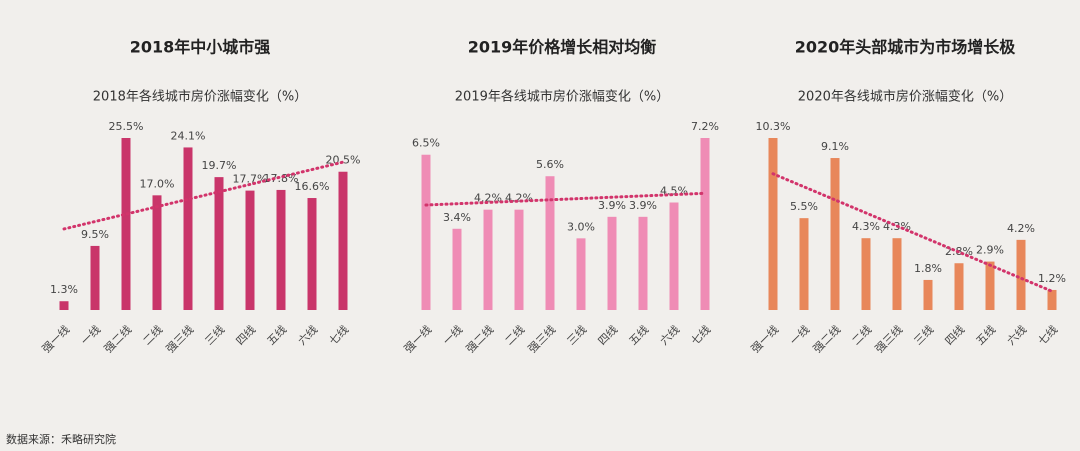 This screenshot has width=1080, height=451. I want to click on value-label: 17.0%, so click(157, 183).